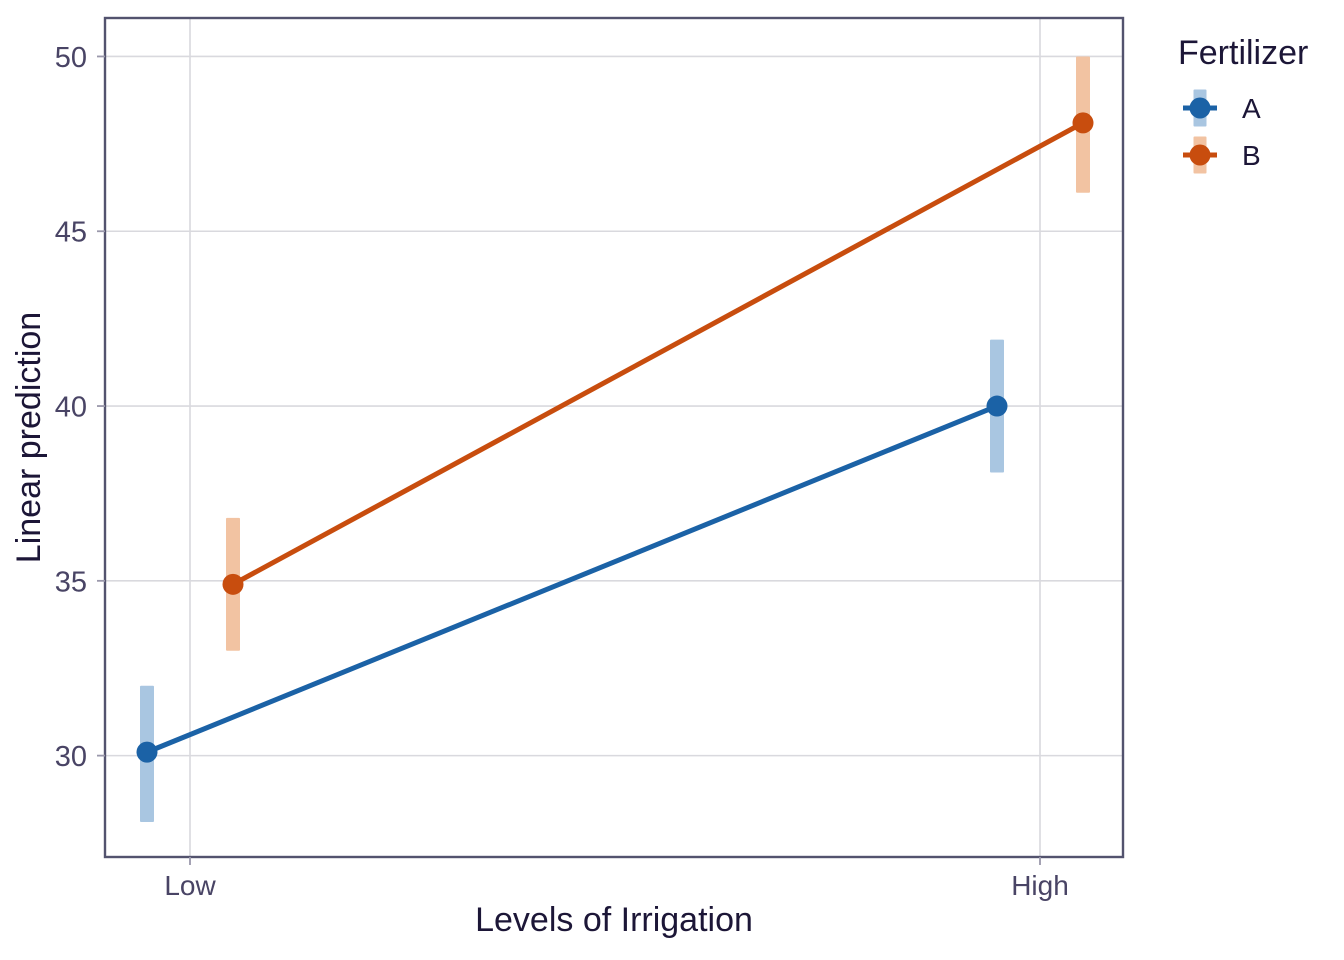  I want to click on legend-title: Fertilizer, so click(1243, 53).